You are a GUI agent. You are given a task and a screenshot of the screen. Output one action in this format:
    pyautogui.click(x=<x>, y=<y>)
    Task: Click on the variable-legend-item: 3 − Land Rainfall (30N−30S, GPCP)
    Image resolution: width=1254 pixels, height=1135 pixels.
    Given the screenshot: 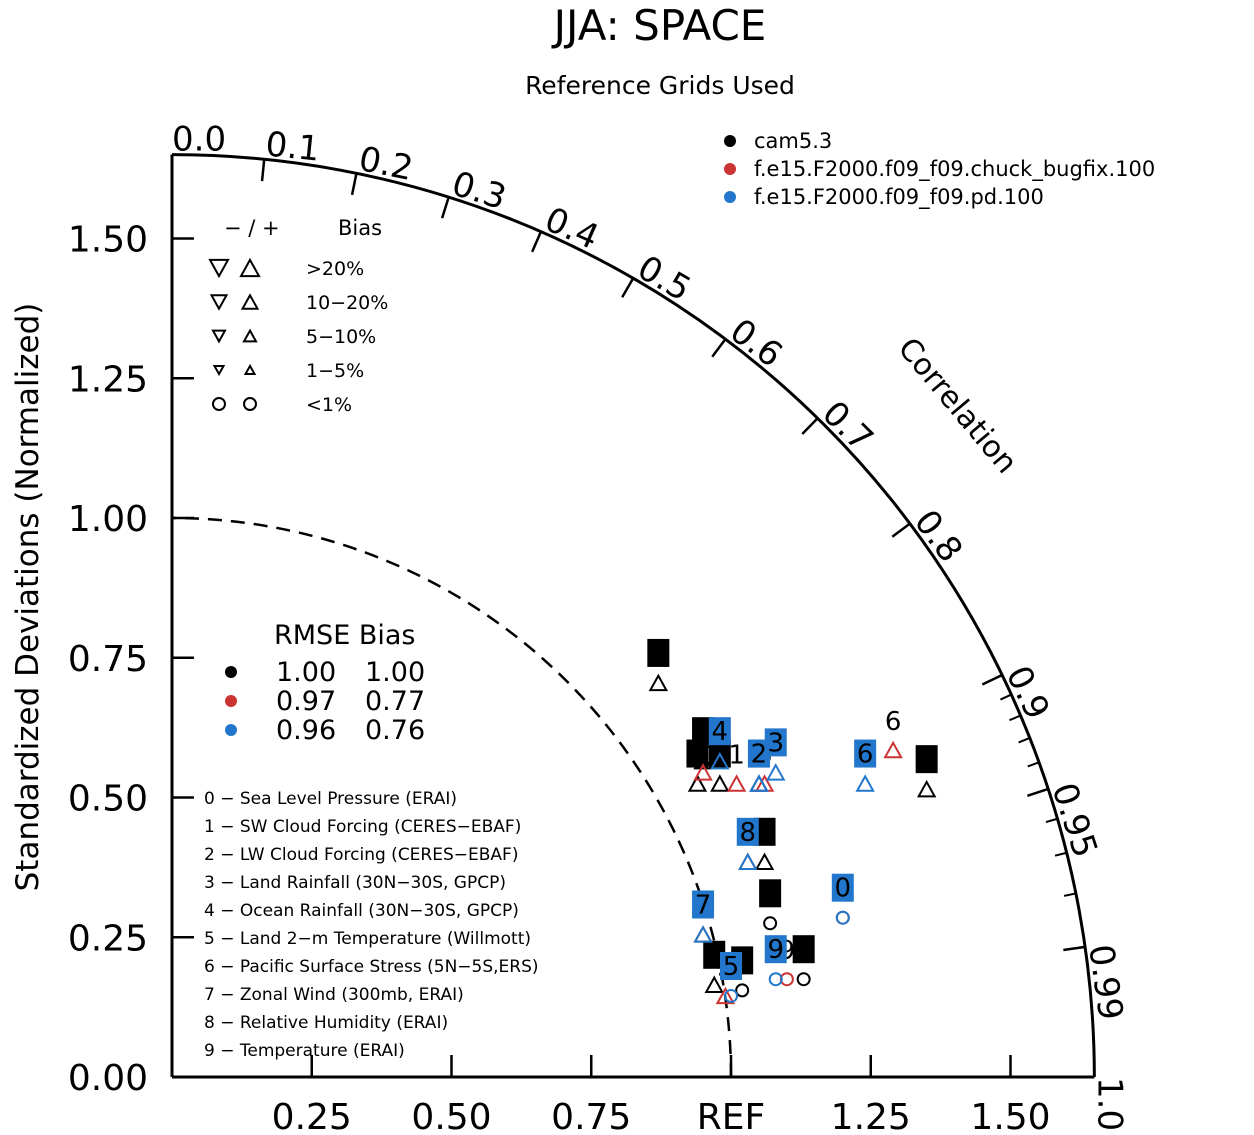 What is the action you would take?
    pyautogui.click(x=355, y=883)
    